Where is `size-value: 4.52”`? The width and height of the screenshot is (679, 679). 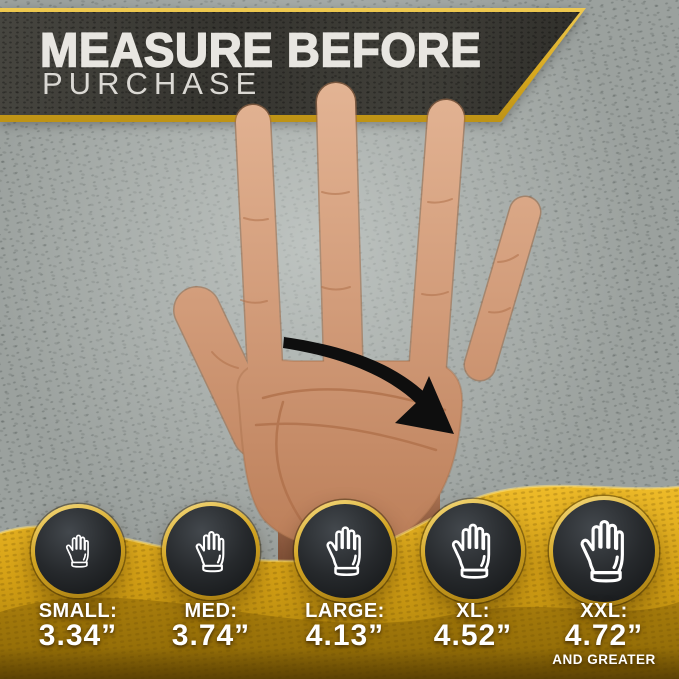
size-value: 4.52” is located at coordinates (473, 635).